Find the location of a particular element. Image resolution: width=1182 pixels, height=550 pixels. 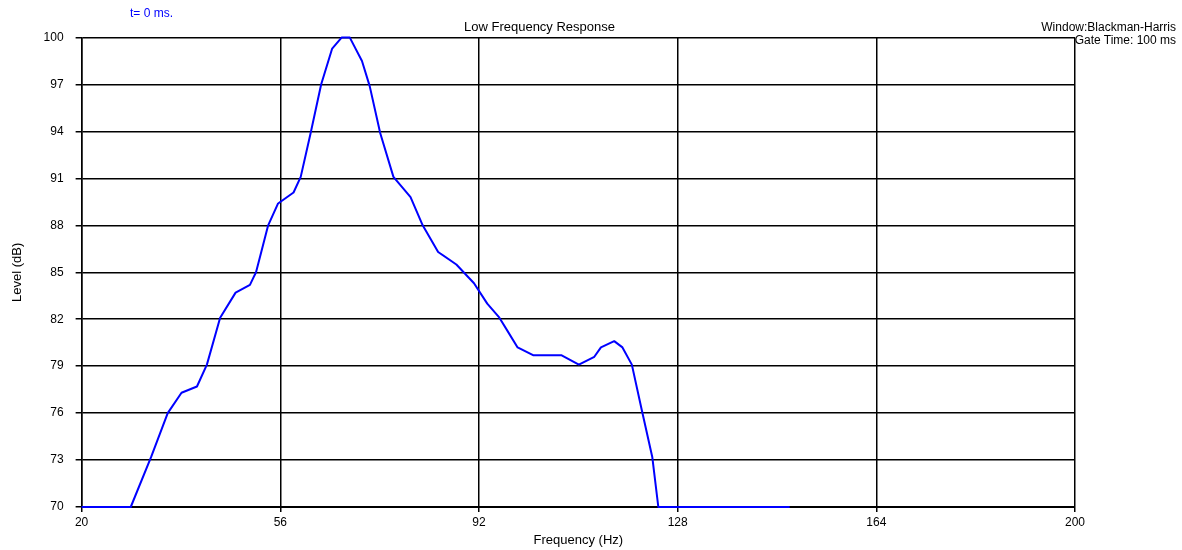

y-tick-label: 79 is located at coordinates (57, 365).